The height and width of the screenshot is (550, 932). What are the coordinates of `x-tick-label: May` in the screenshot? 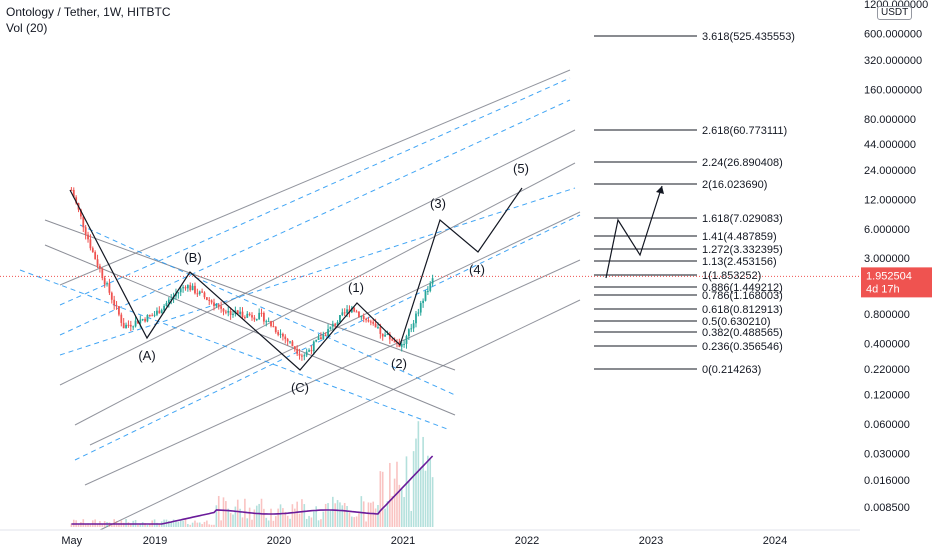 It's located at (71, 541).